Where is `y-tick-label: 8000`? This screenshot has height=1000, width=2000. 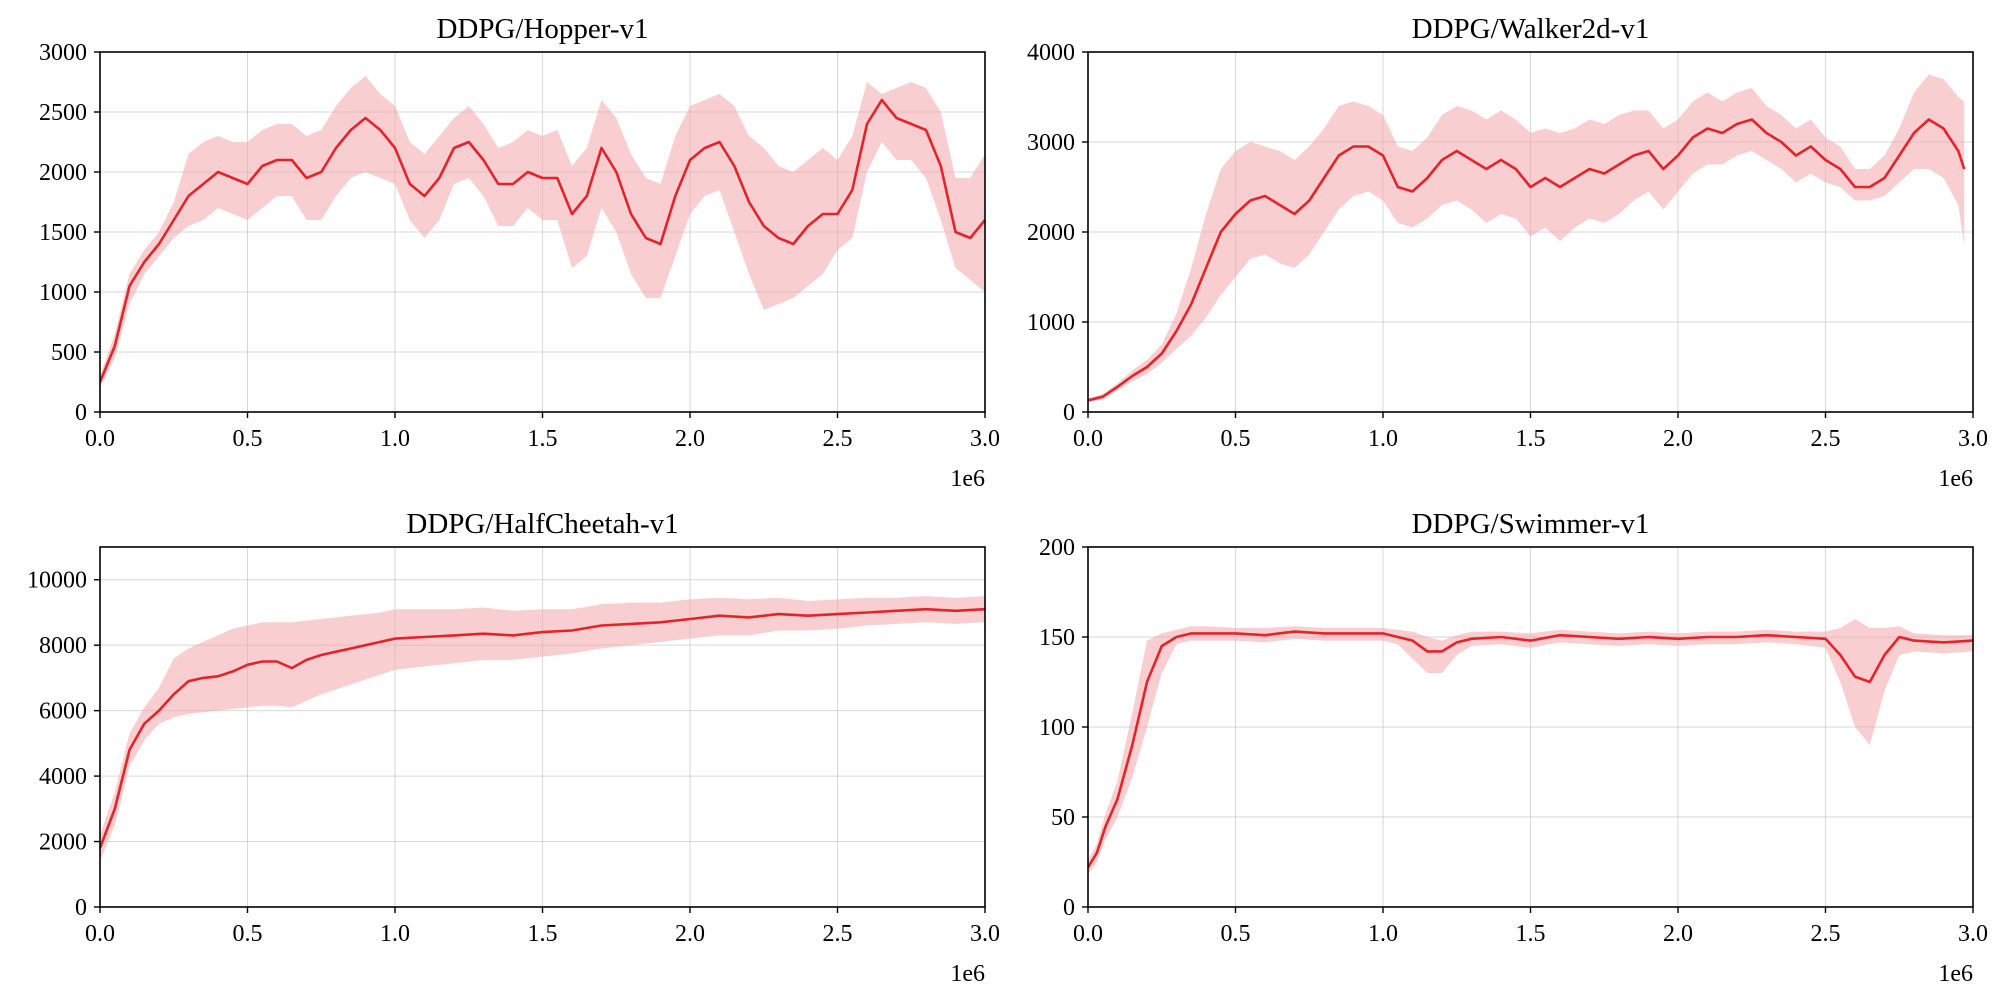 y-tick-label: 8000 is located at coordinates (63, 646).